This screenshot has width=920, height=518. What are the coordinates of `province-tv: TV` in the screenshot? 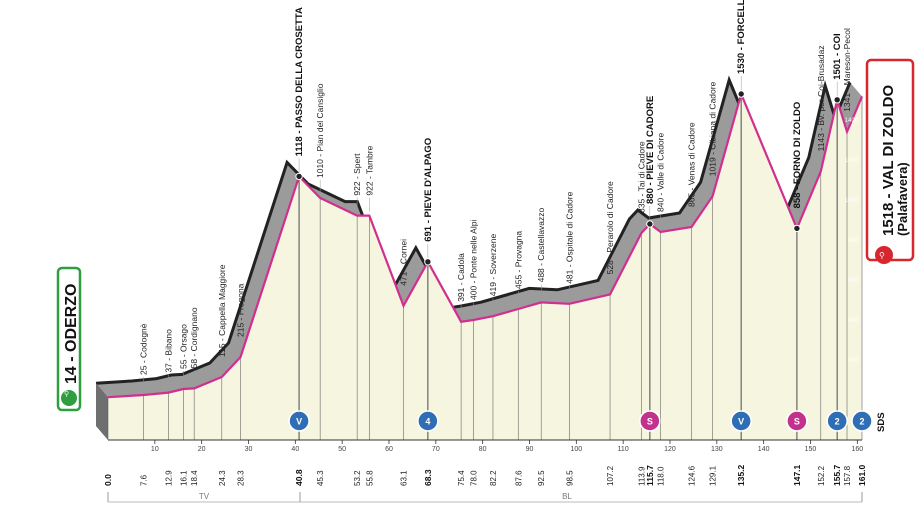 It's located at (204, 496).